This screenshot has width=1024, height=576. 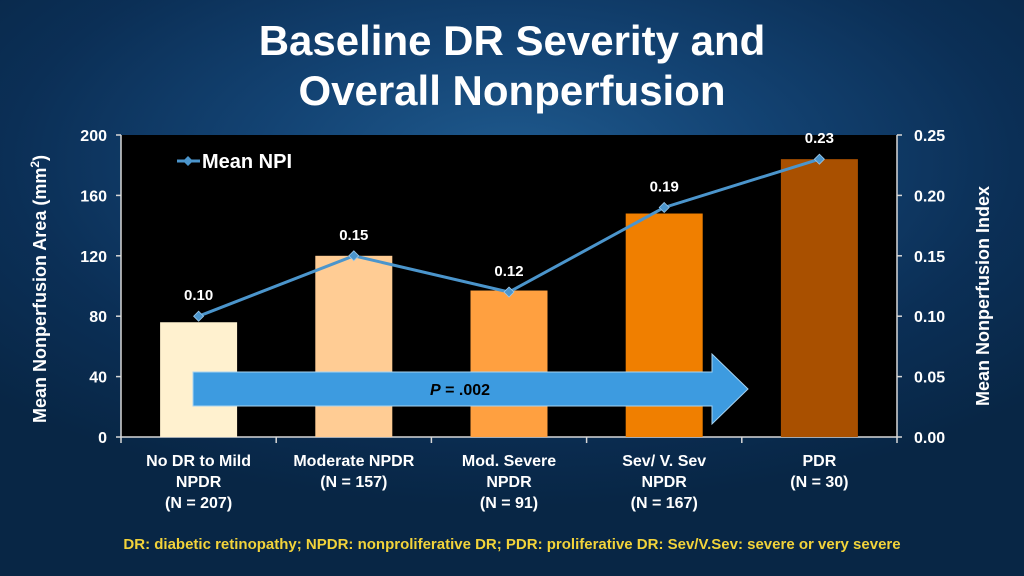 I want to click on x-tick-label: No DR to Mild, so click(x=198, y=461).